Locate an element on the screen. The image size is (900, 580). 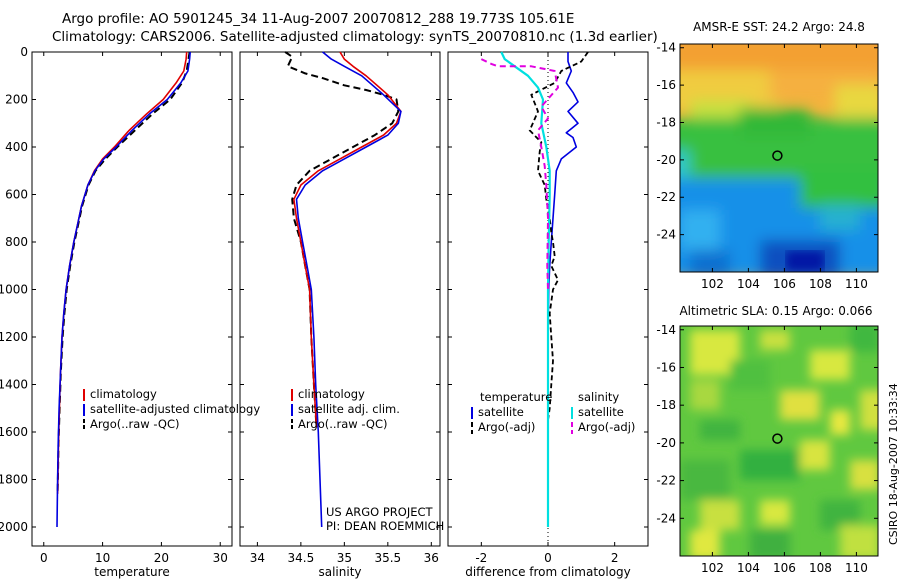
temp-ytick-label: 1400 is located at coordinates (14, 385).